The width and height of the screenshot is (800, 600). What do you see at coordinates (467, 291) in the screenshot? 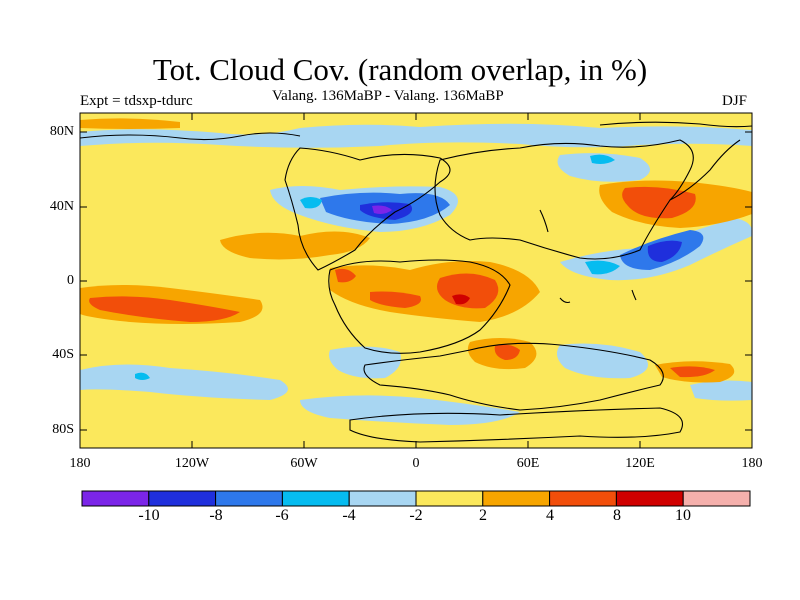
I see `contour-red-orange-central-pangea` at bounding box center [467, 291].